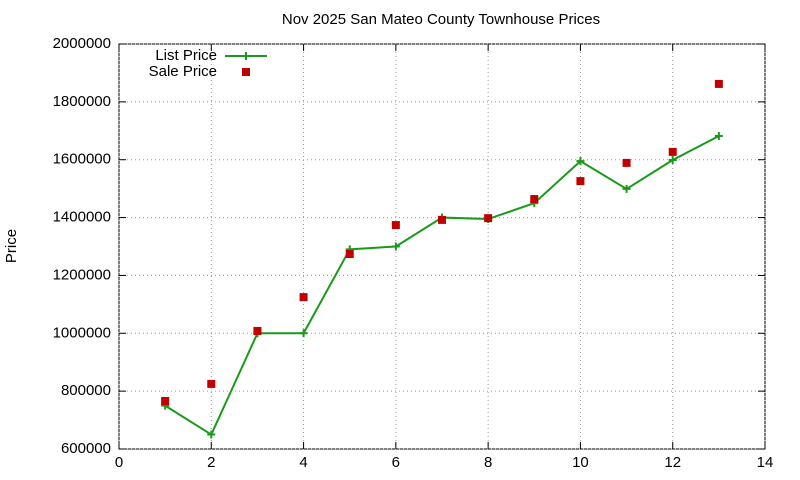  What do you see at coordinates (186, 55) in the screenshot?
I see `legend-label: List Price` at bounding box center [186, 55].